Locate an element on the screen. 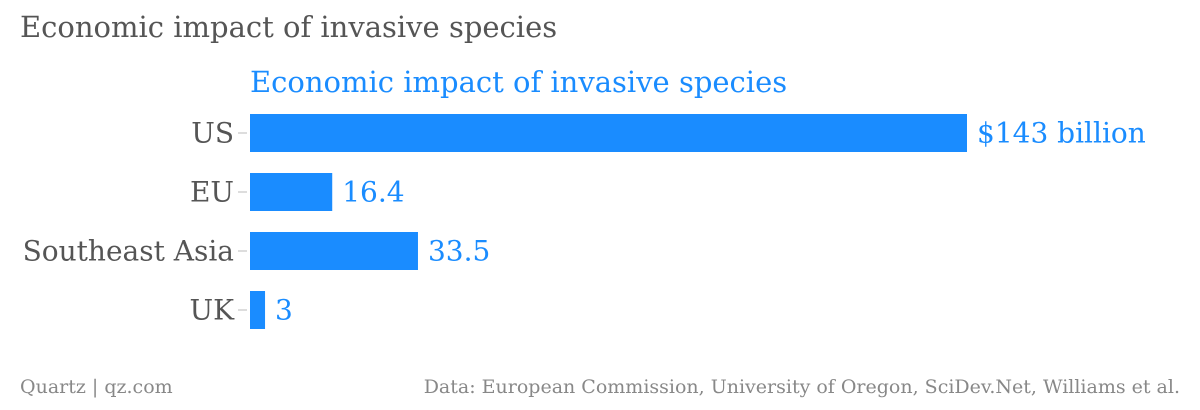 The image size is (1200, 410). value-label: $143 billion is located at coordinates (1061, 133).